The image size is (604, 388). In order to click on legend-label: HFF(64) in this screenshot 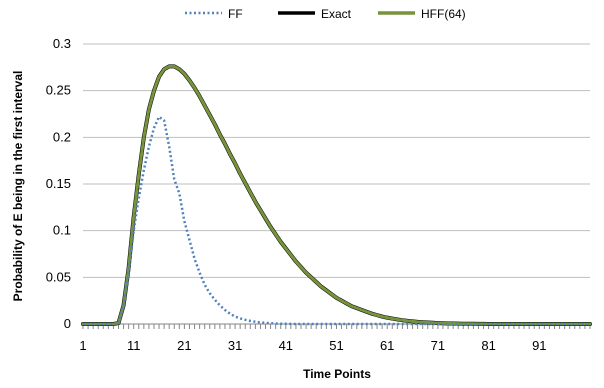, I will do `click(443, 14)`.